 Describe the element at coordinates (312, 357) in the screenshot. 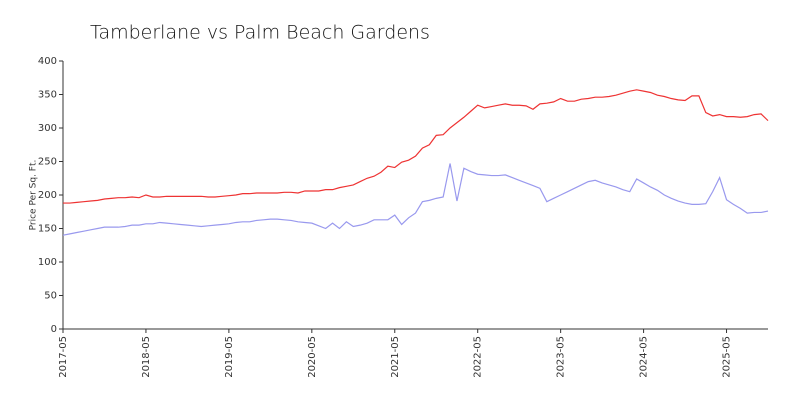

I see `x-tick-label: 2020-05` at that location.